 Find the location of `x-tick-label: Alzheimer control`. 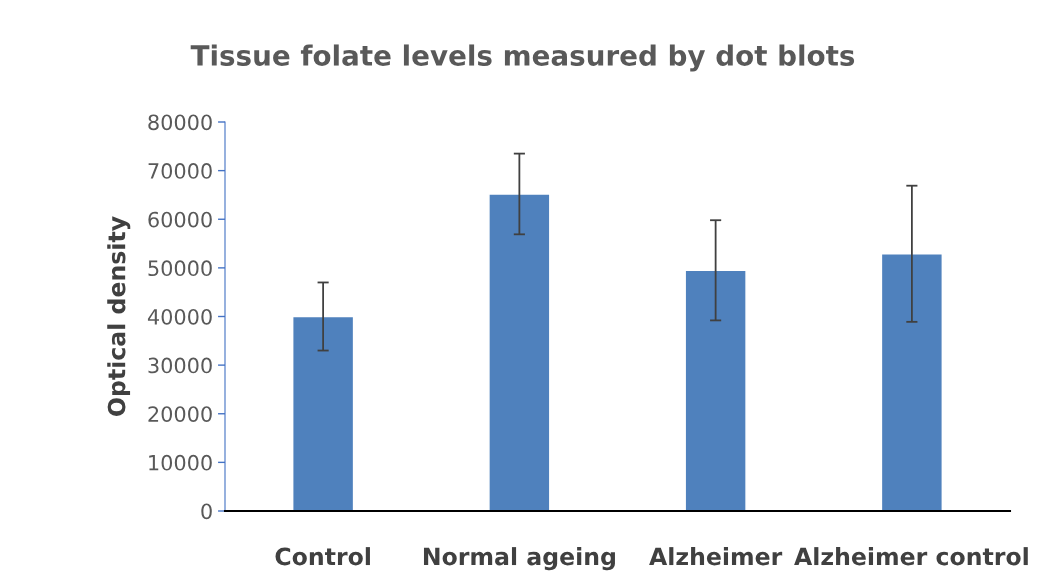

x-tick-label: Alzheimer control is located at coordinates (911, 556).